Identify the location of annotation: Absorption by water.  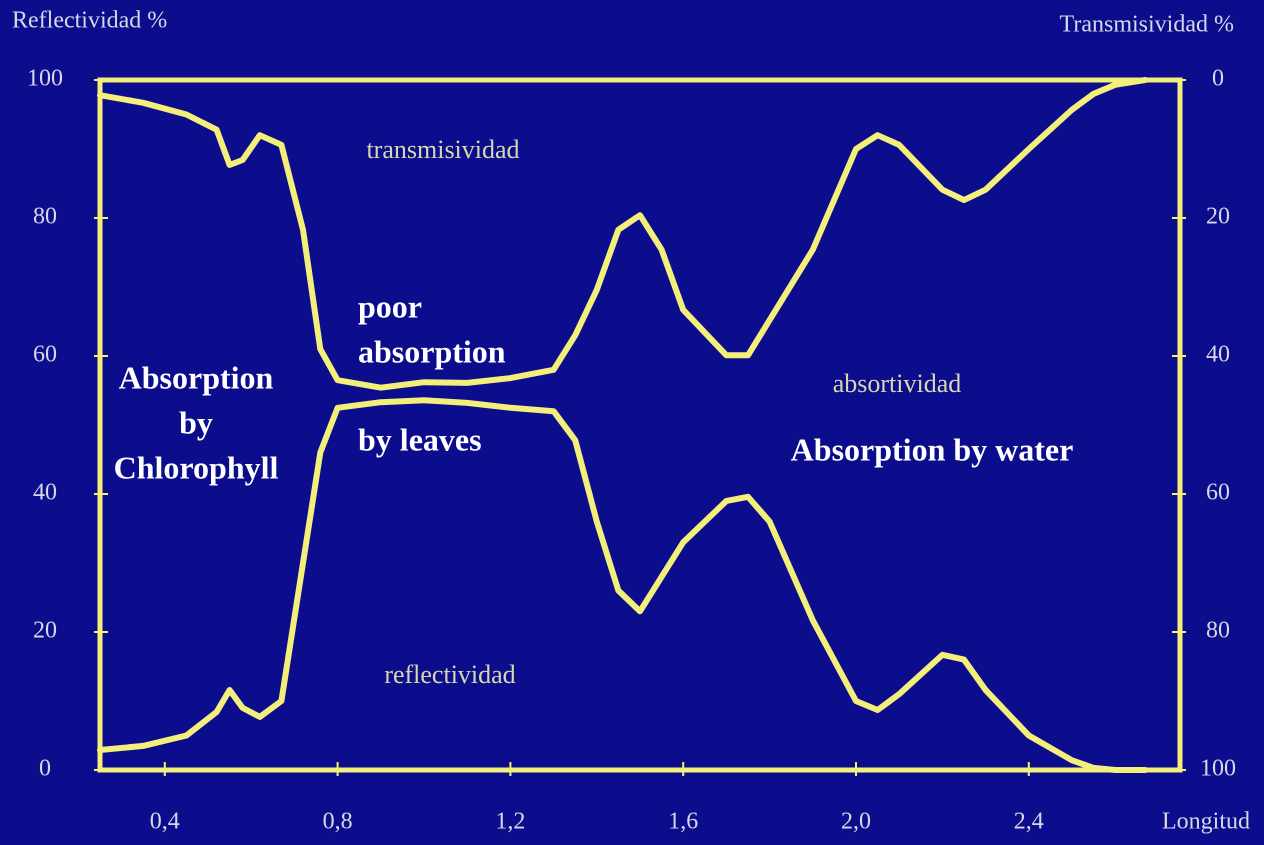
(932, 449).